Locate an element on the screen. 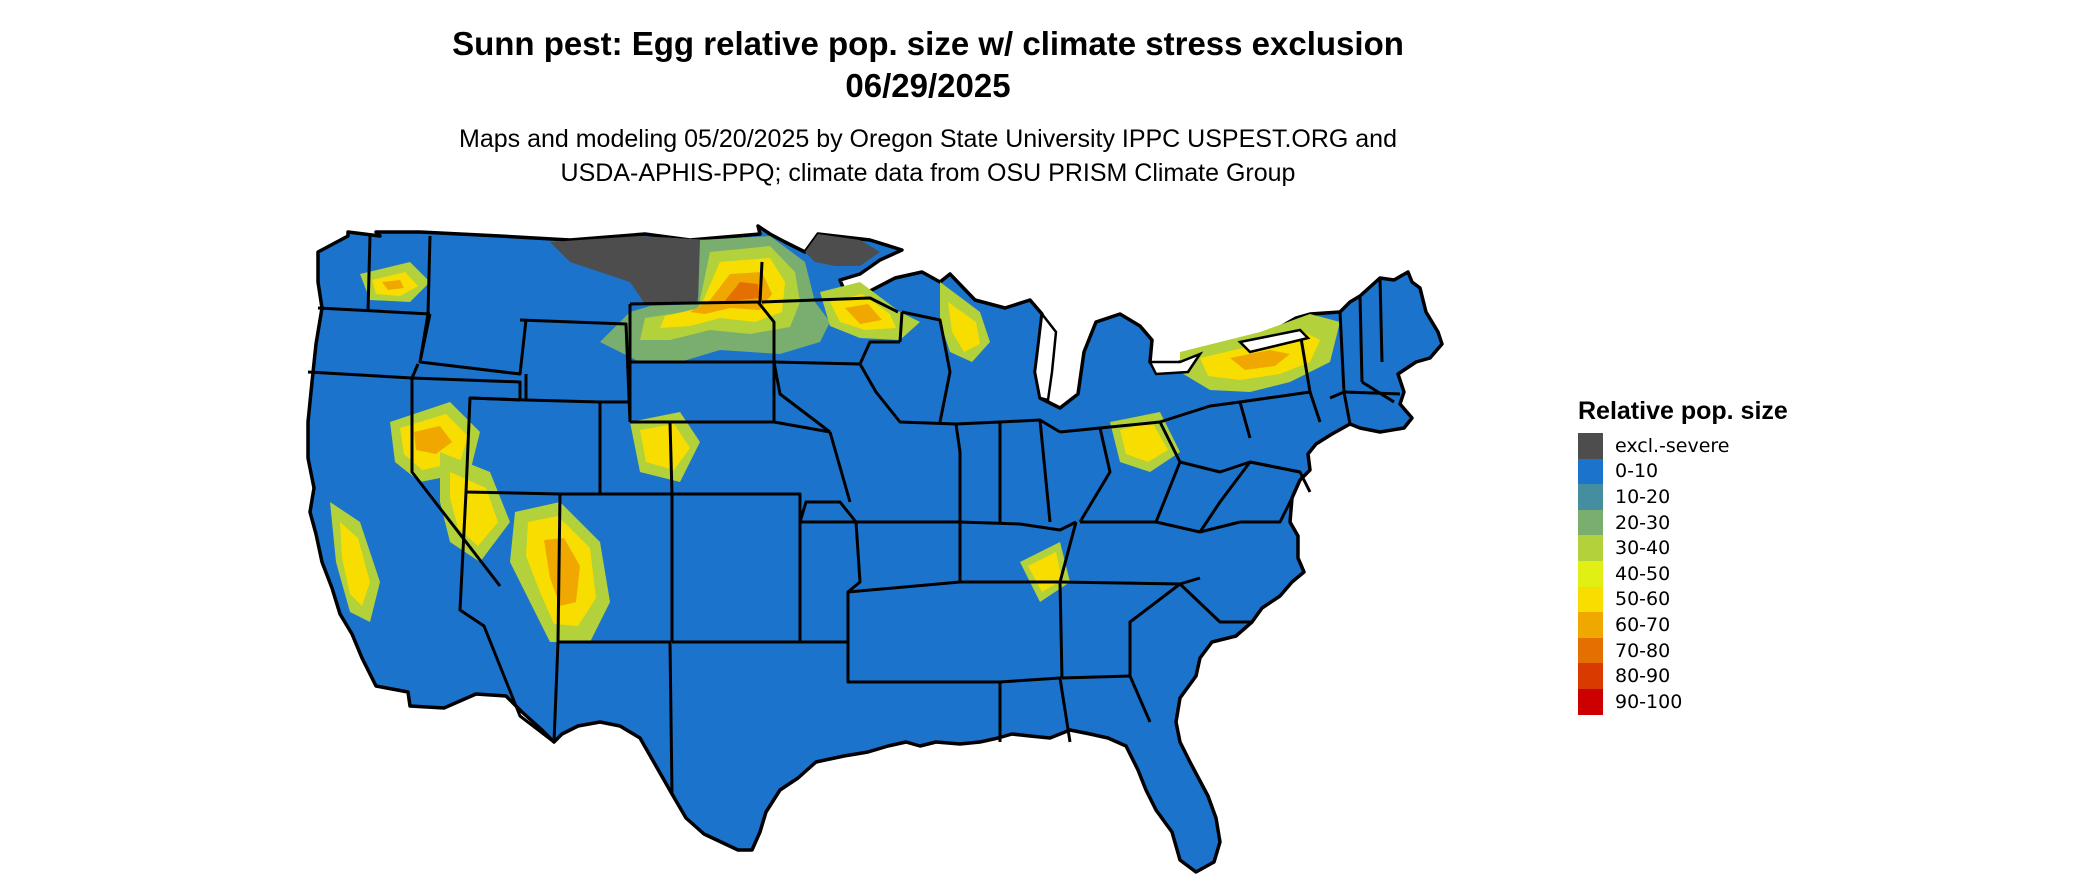  legend-item: 30-40 is located at coordinates (1728, 548).